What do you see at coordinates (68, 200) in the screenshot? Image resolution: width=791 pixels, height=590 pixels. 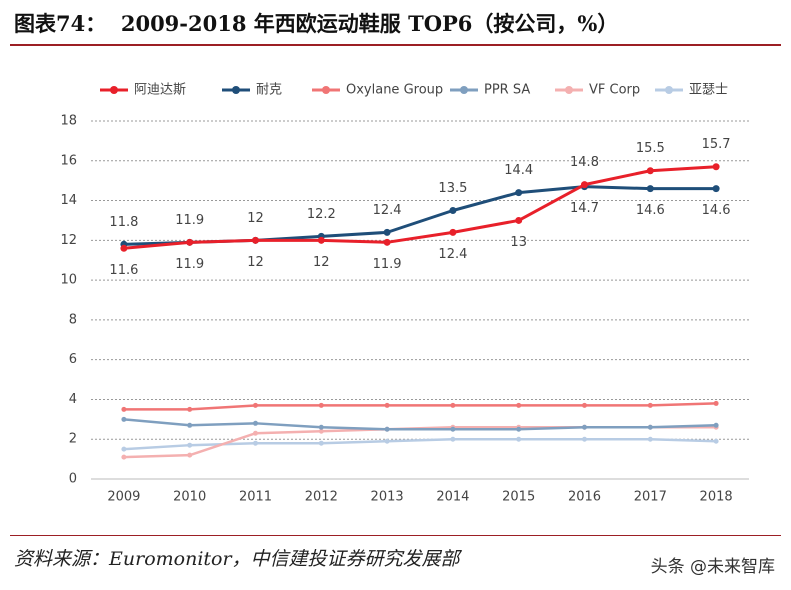 I see `y-tick-label: 14` at bounding box center [68, 200].